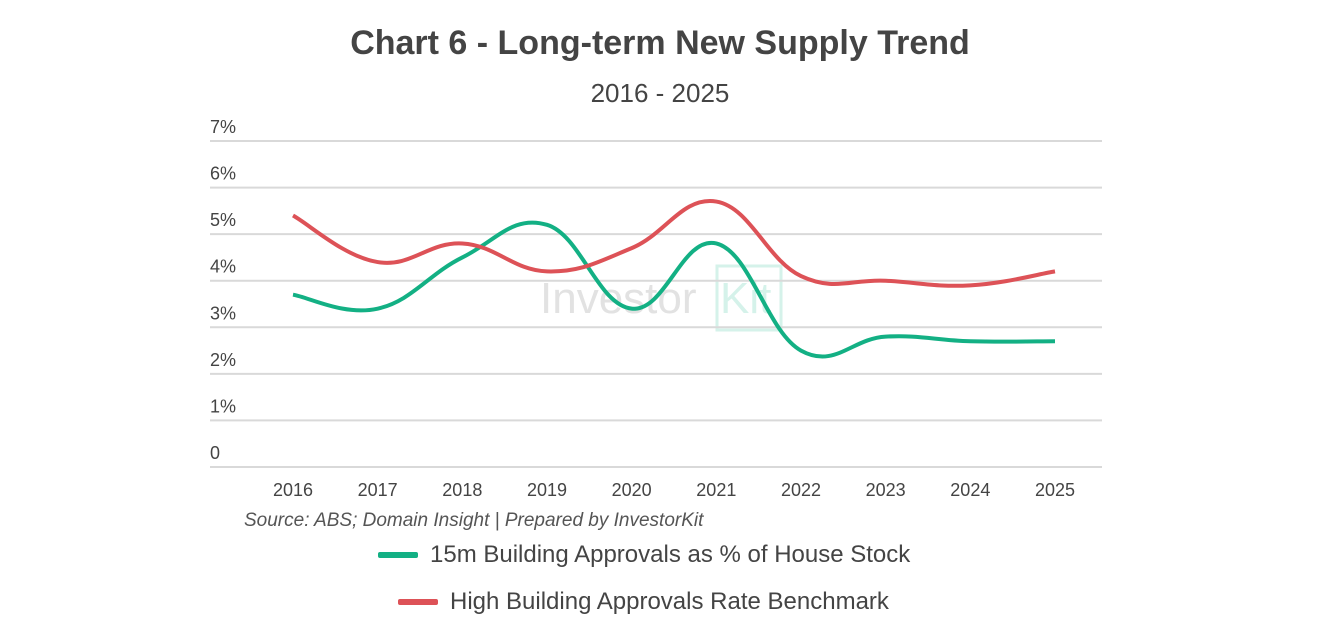  I want to click on chart-title: Chart 6 - Long-term New Supply Trend, so click(660, 43).